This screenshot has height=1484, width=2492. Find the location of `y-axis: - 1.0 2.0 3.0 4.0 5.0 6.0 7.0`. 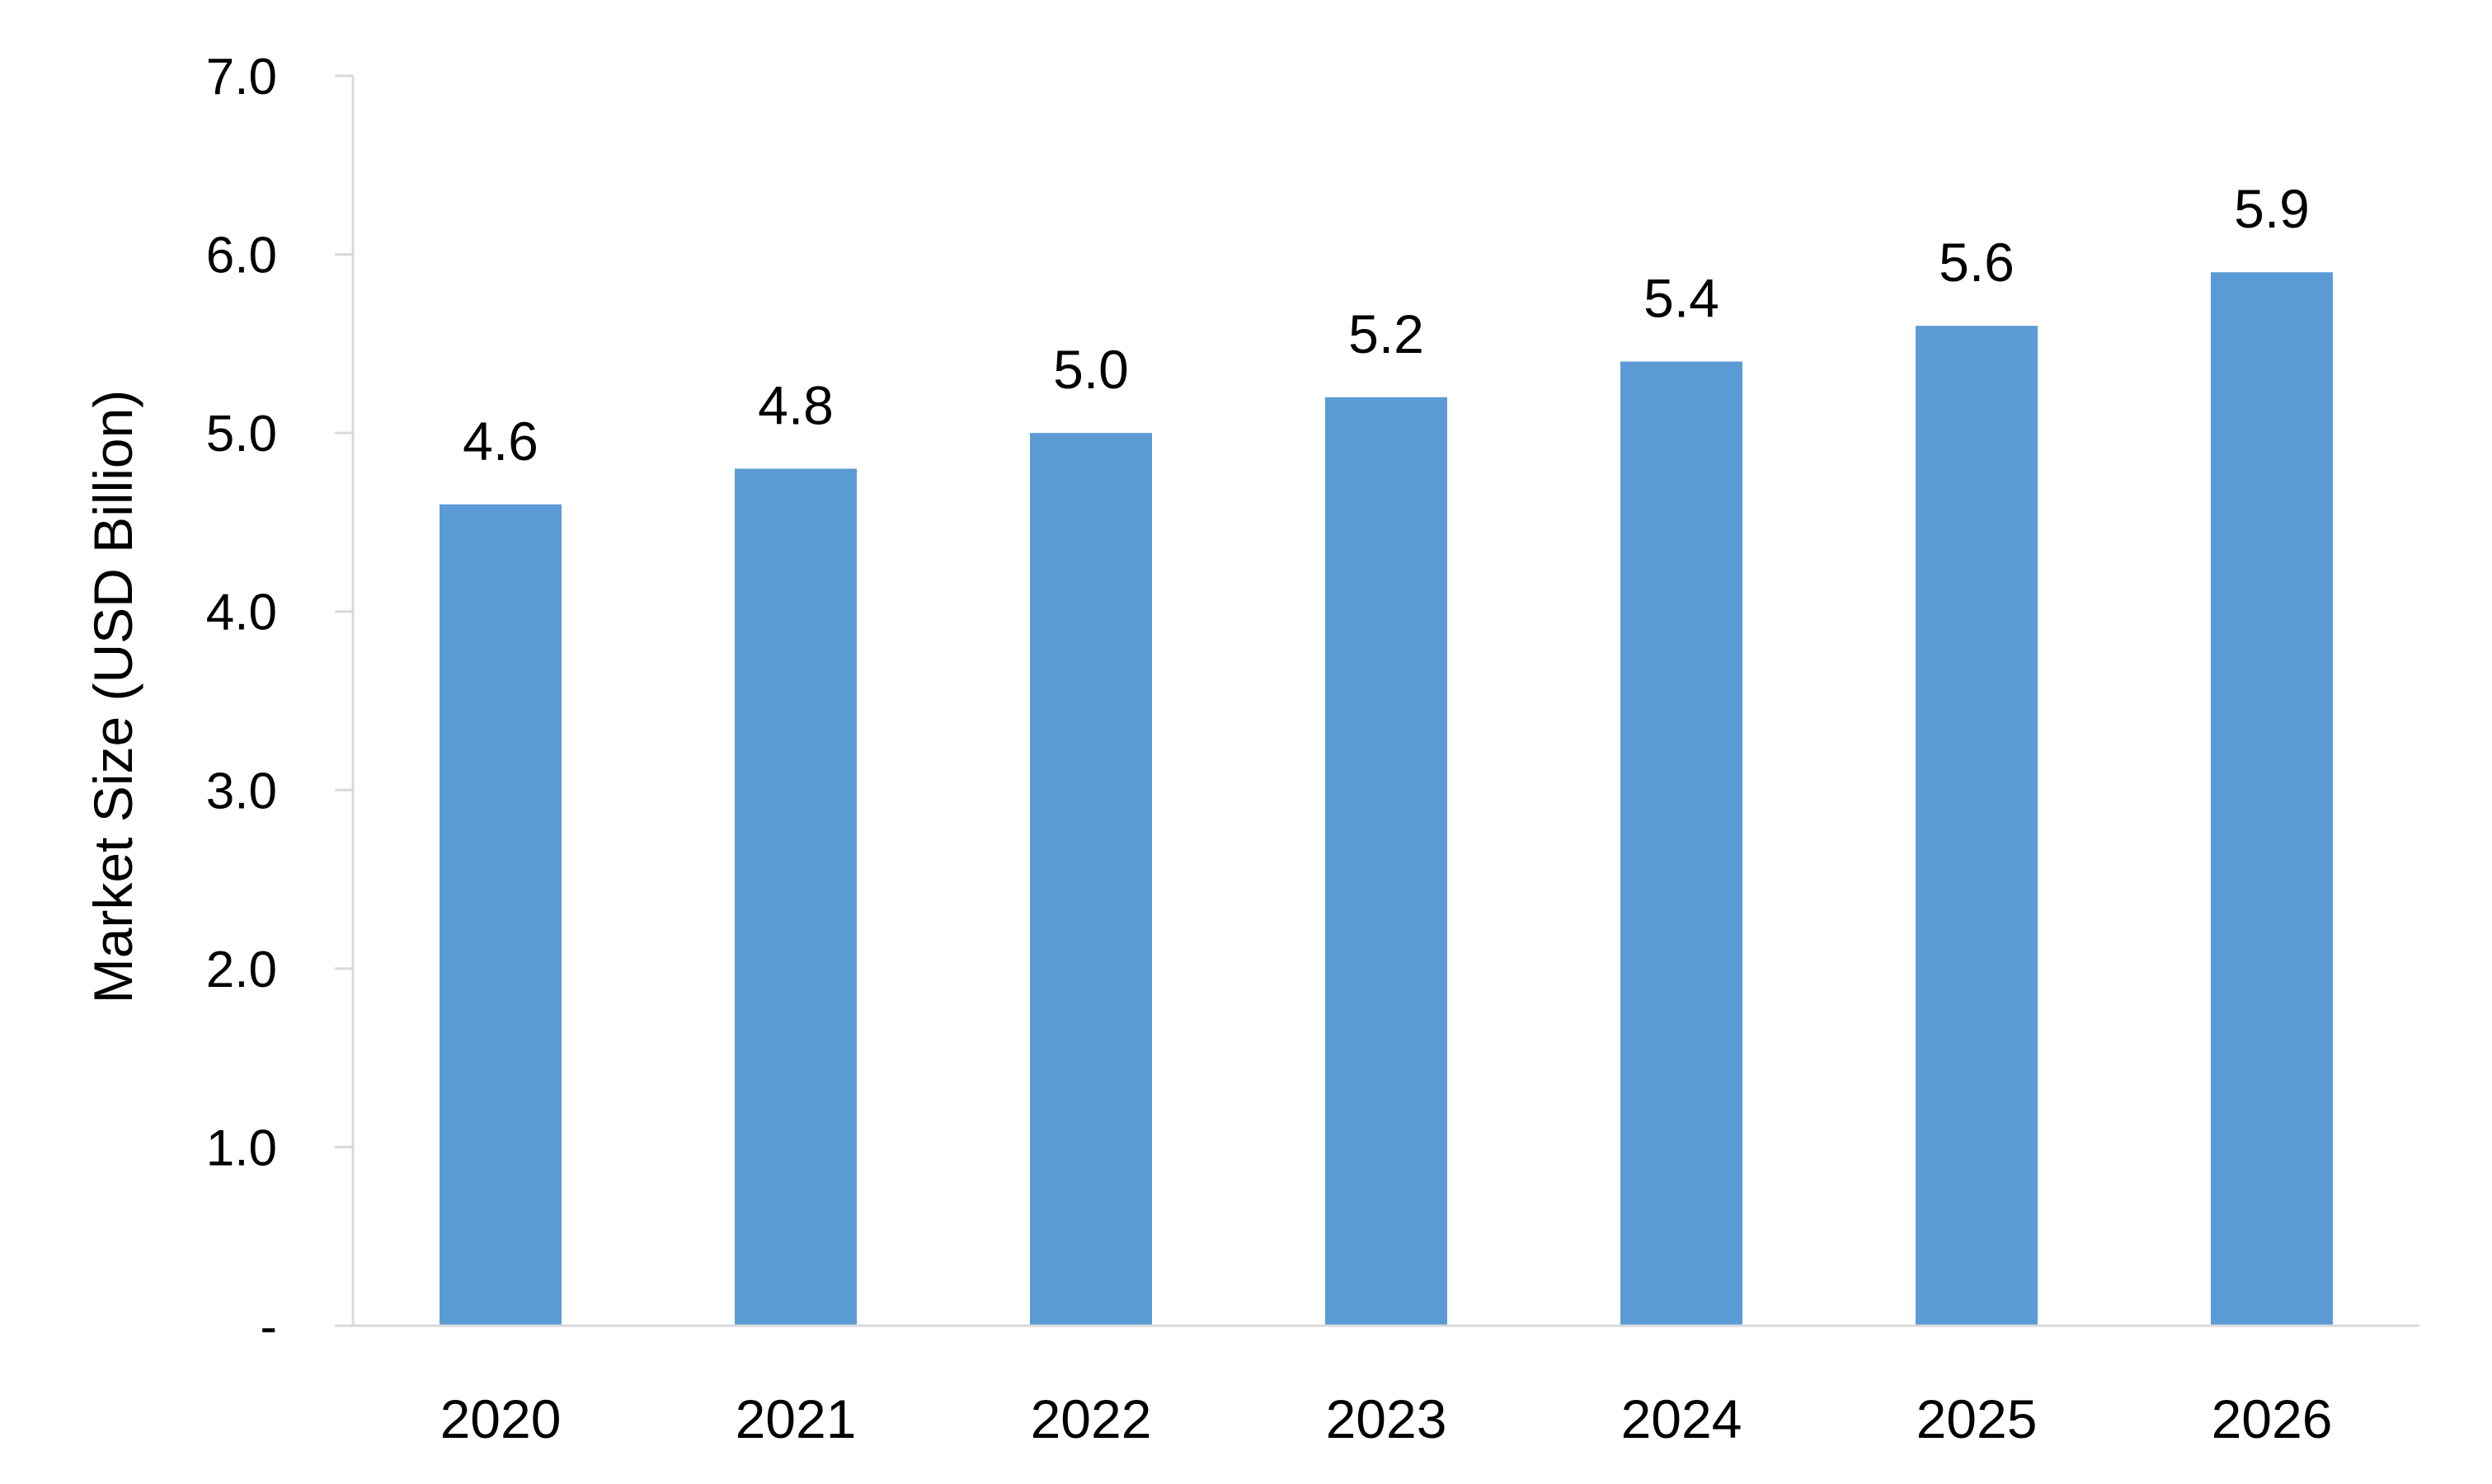

y-axis: - 1.0 2.0 3.0 4.0 5.0 6.0 7.0 is located at coordinates (279, 702).